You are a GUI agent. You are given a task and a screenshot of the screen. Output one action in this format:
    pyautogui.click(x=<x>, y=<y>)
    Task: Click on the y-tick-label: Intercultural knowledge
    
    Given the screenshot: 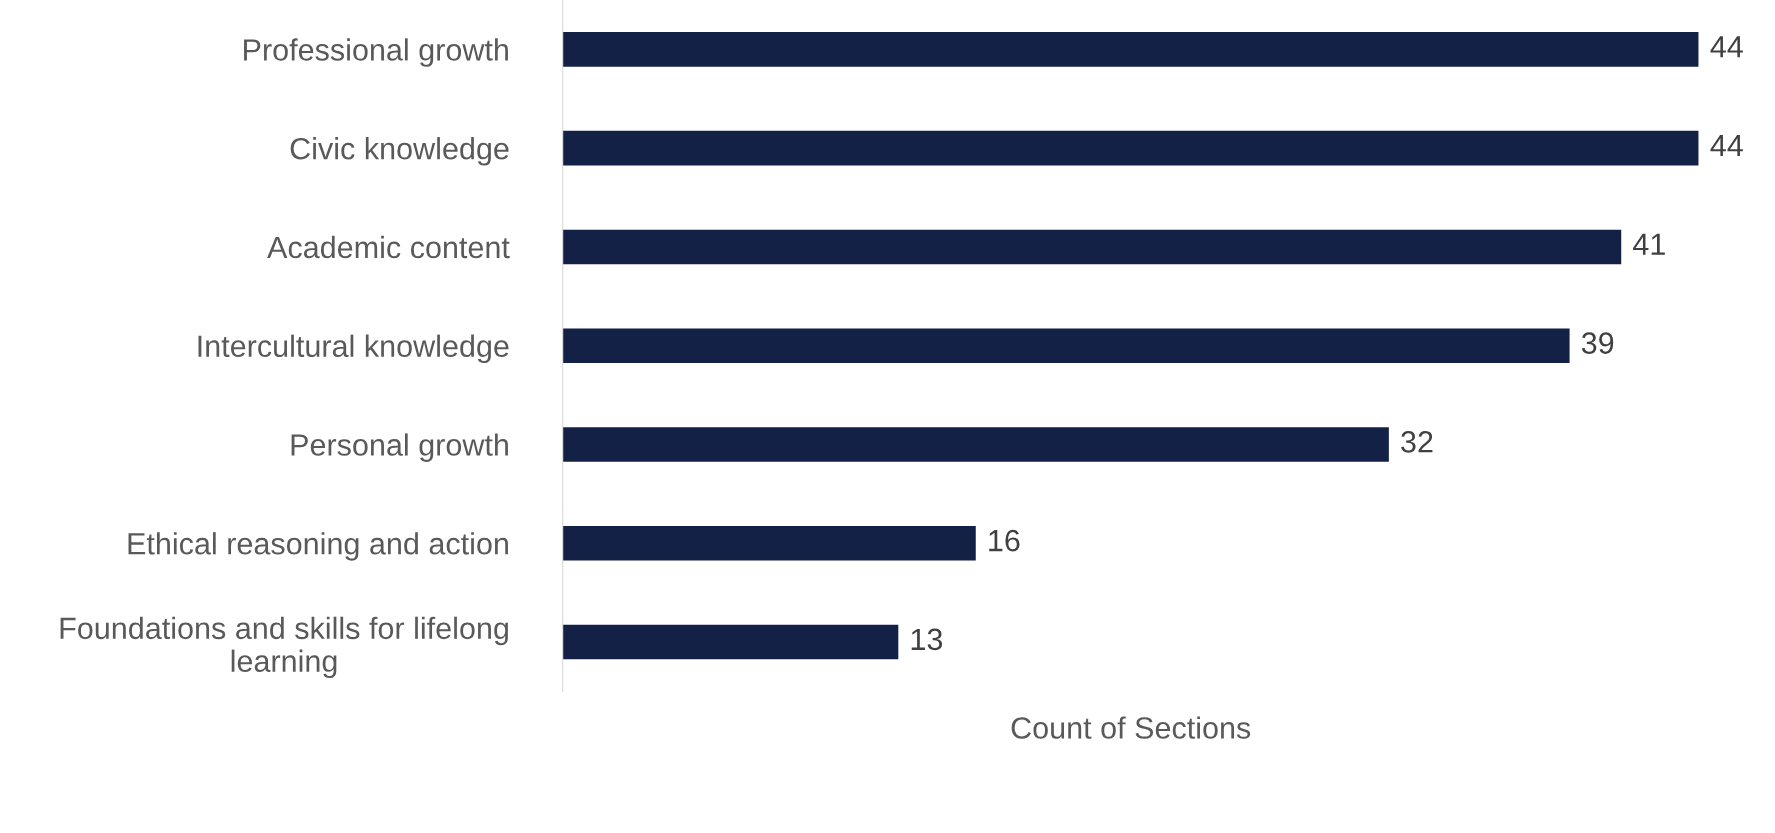 What is the action you would take?
    pyautogui.click(x=353, y=349)
    